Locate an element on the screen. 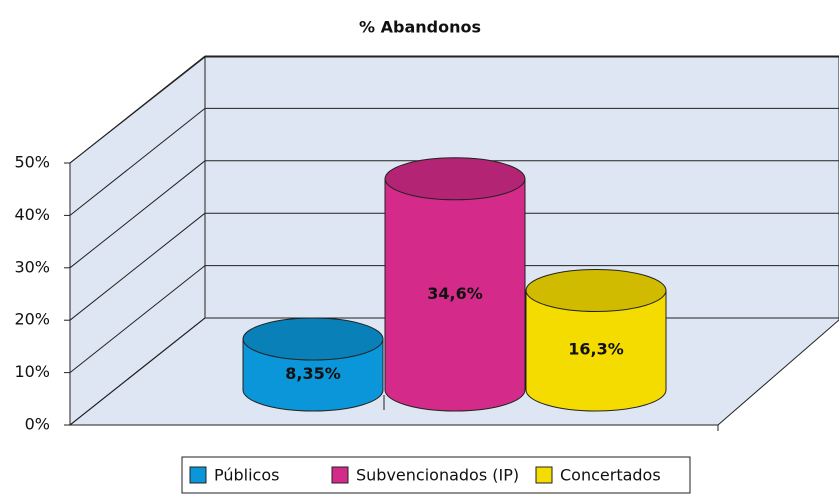 The width and height of the screenshot is (839, 502). y-tick-label: 0% is located at coordinates (37, 424).